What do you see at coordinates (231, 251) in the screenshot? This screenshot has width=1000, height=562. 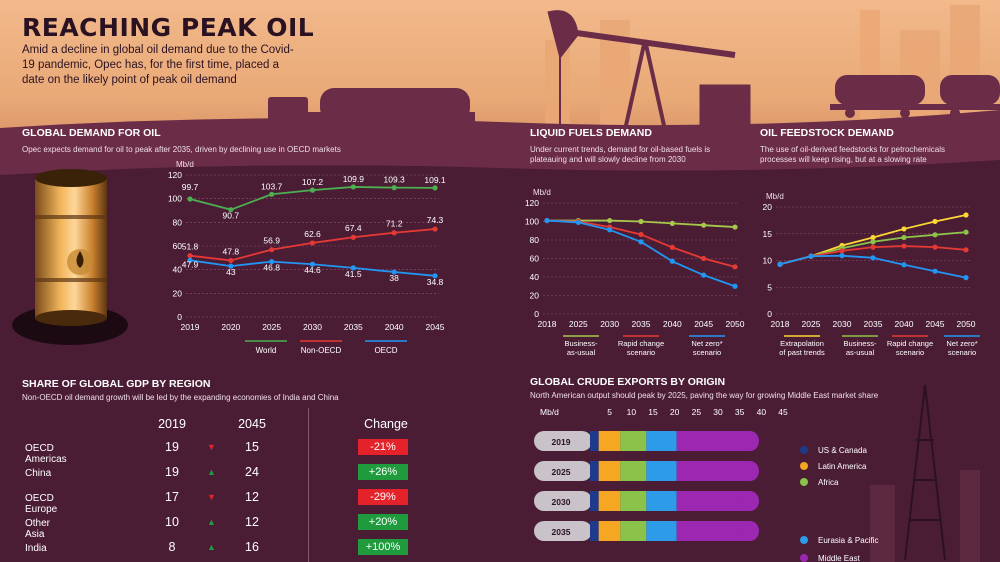 I see `data-label: 47.8` at bounding box center [231, 251].